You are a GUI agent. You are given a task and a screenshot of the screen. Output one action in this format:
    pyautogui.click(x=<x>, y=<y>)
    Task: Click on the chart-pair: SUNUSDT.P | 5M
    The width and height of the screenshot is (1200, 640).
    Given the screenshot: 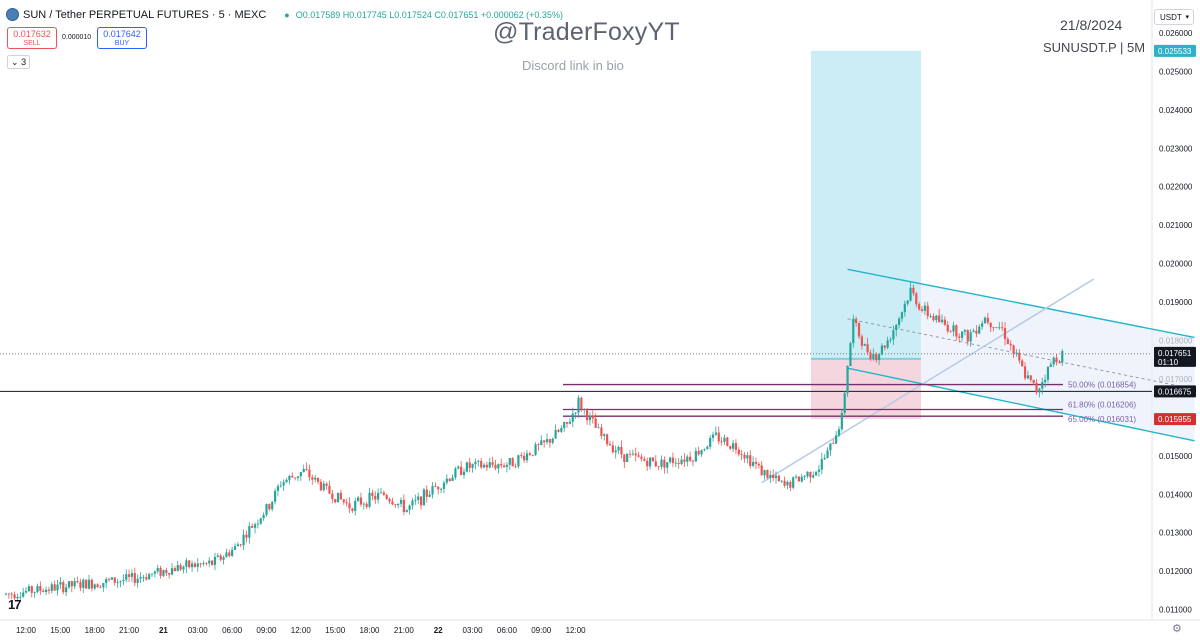 What is the action you would take?
    pyautogui.click(x=1094, y=47)
    